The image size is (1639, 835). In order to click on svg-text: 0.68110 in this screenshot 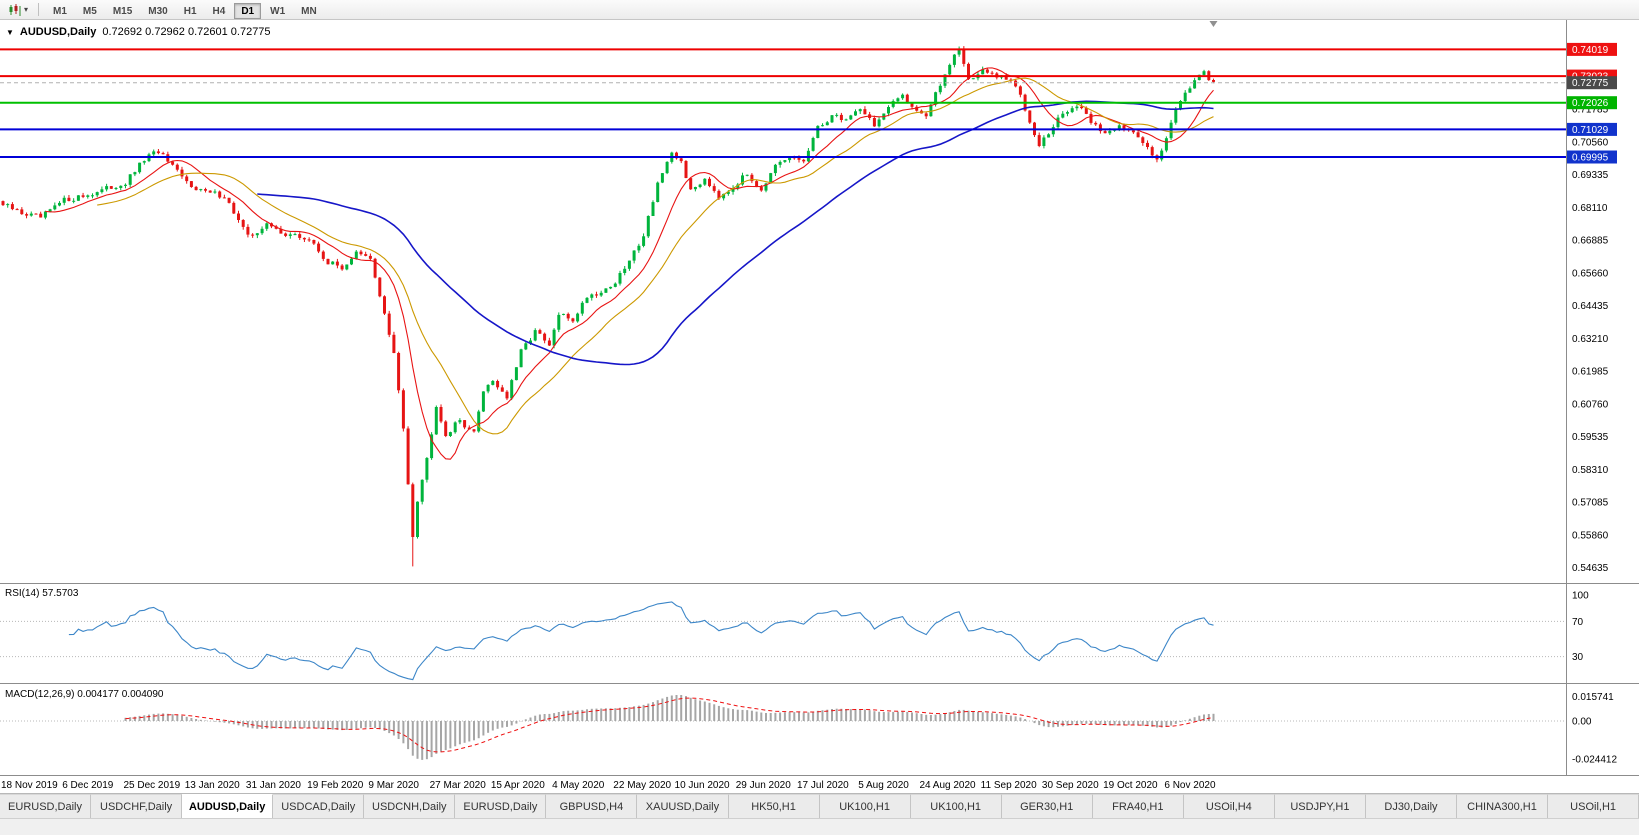, I will do `click(1590, 208)`.